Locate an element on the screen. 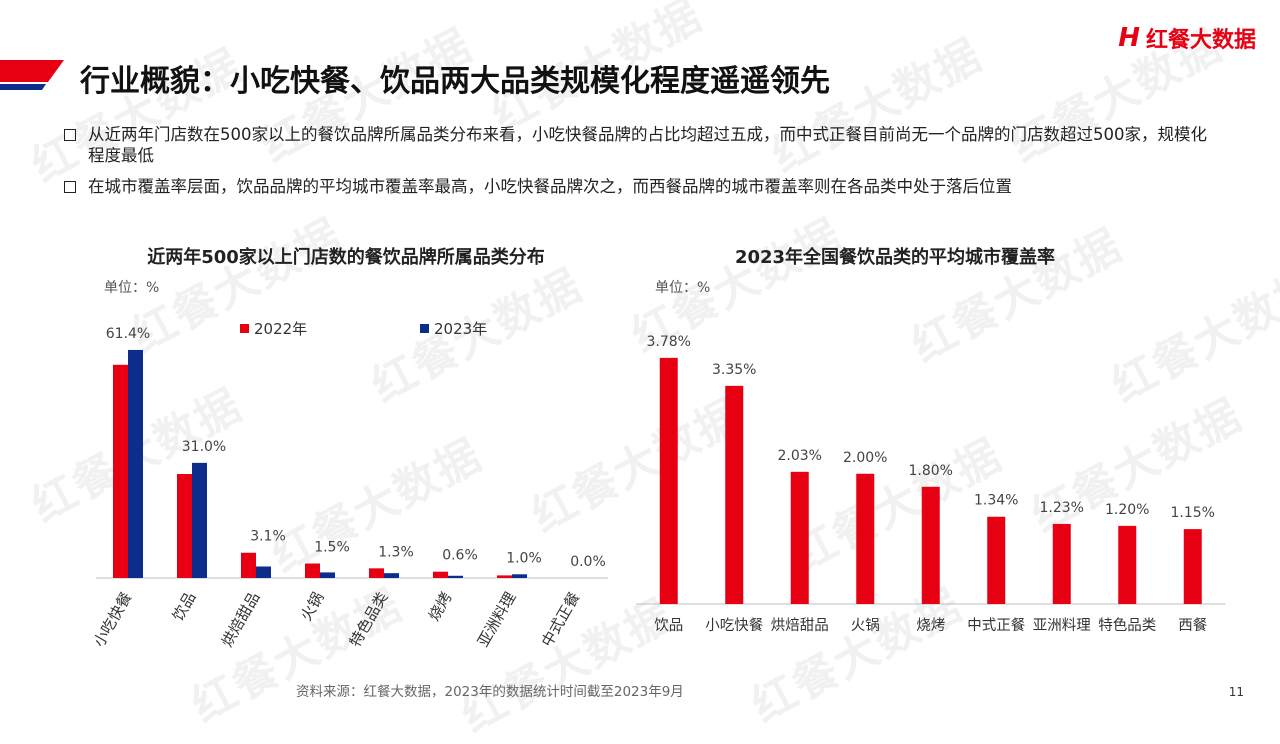  x-tick-label: 西餐 is located at coordinates (1192, 625).